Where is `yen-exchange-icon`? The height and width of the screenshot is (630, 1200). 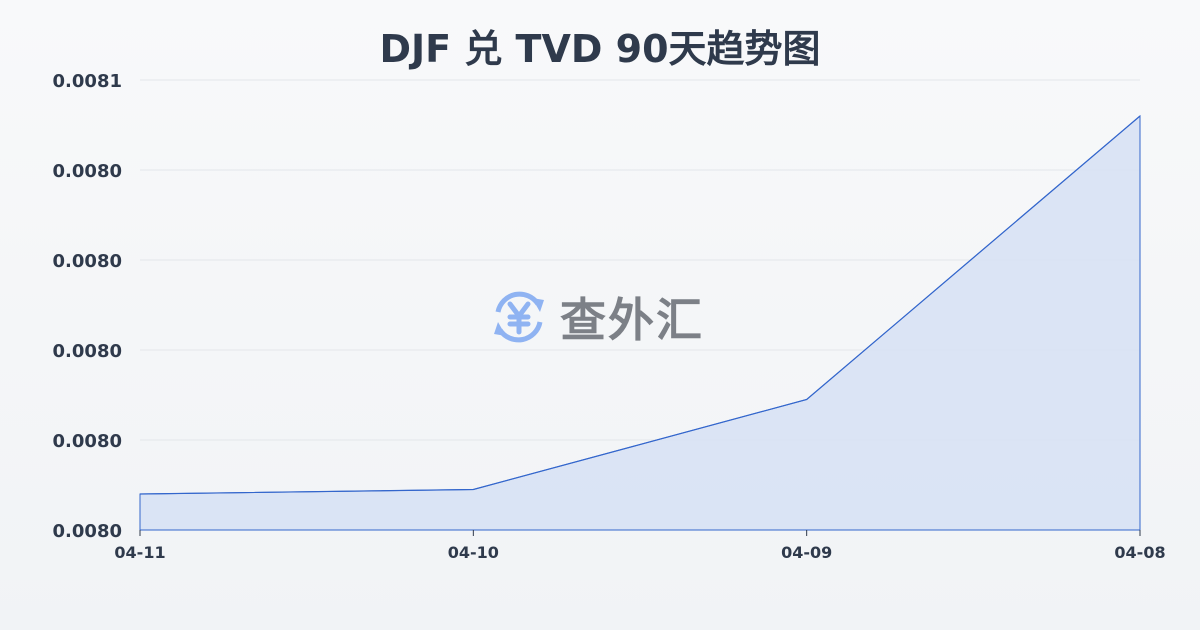
yen-exchange-icon is located at coordinates (519, 317).